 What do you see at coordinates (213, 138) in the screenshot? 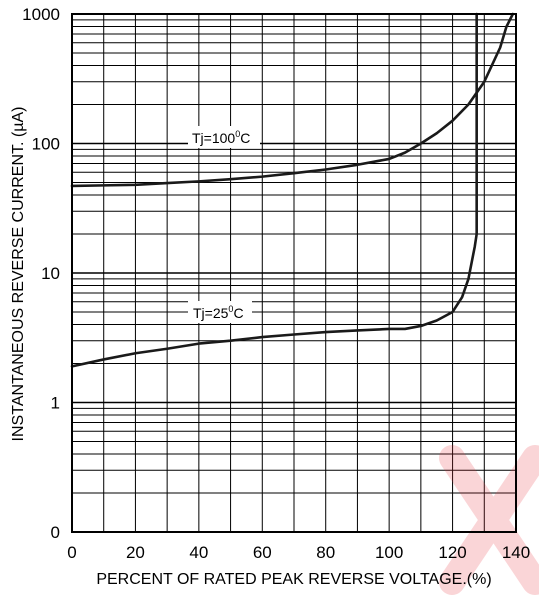
I see `annotation-label: Tj=100` at bounding box center [213, 138].